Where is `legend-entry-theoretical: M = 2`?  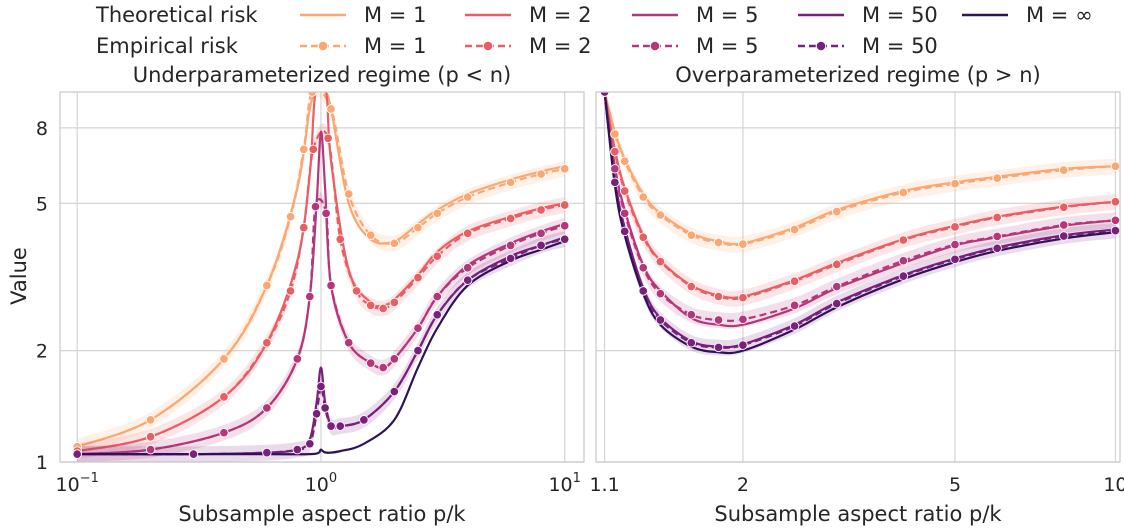
legend-entry-theoretical: M = 2 is located at coordinates (528, 15).